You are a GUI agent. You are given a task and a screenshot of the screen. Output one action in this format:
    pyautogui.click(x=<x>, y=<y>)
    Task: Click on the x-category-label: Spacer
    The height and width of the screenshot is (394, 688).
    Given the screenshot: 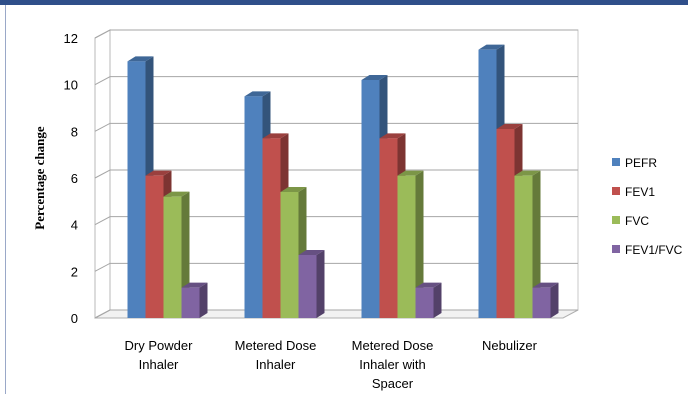 What is the action you would take?
    pyautogui.click(x=393, y=383)
    